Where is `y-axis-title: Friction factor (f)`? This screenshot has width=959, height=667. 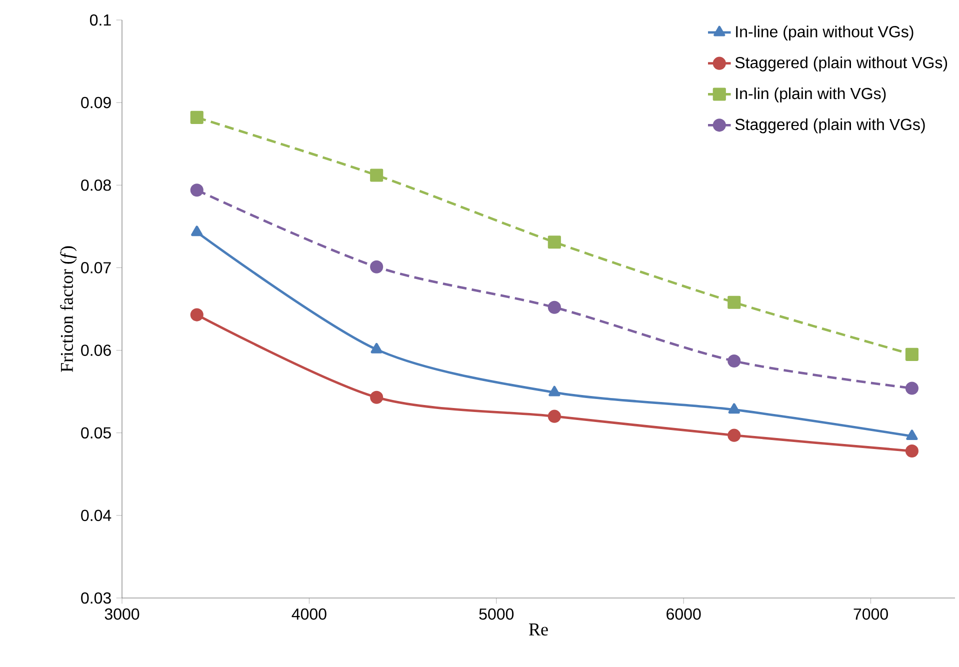 y-axis-title: Friction factor (f) is located at coordinates (68, 309).